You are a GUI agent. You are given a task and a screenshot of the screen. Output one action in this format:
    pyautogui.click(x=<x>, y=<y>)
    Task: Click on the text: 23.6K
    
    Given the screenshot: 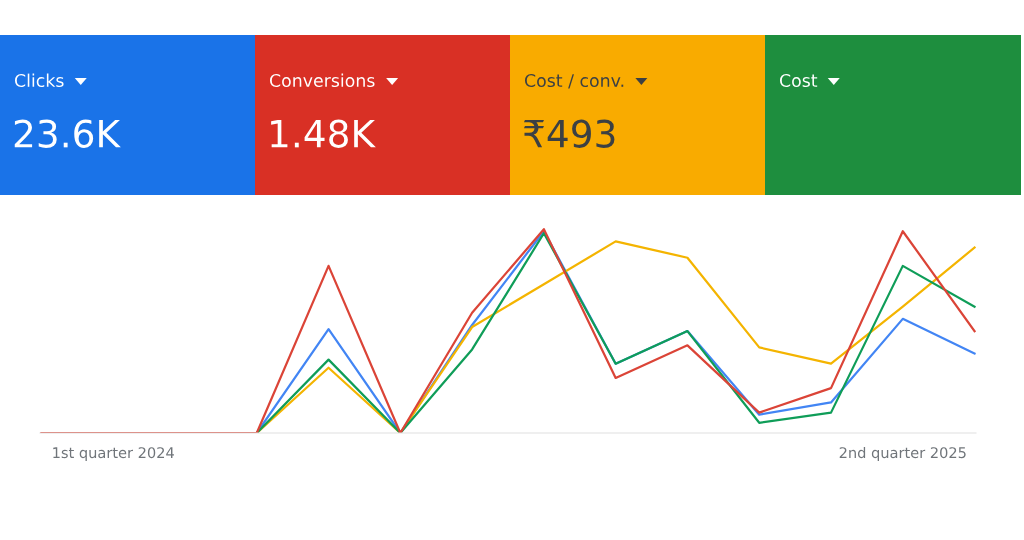 What is the action you would take?
    pyautogui.click(x=67, y=133)
    